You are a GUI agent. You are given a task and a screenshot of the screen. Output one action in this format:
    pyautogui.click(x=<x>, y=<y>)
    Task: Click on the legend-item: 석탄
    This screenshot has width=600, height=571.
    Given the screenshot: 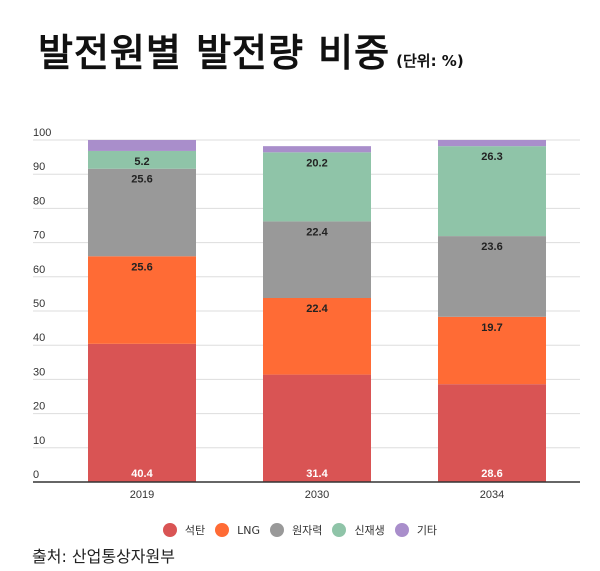 What is the action you would take?
    pyautogui.click(x=184, y=530)
    